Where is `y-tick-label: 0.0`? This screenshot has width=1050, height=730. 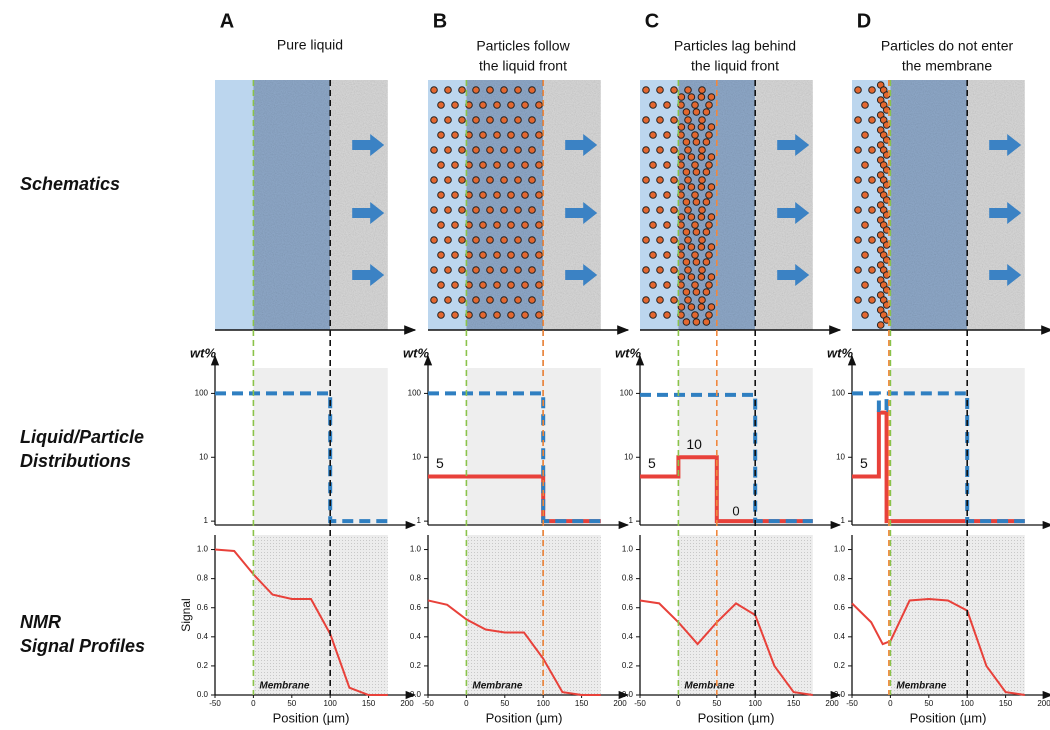 y-tick-label: 0.0 is located at coordinates (203, 694).